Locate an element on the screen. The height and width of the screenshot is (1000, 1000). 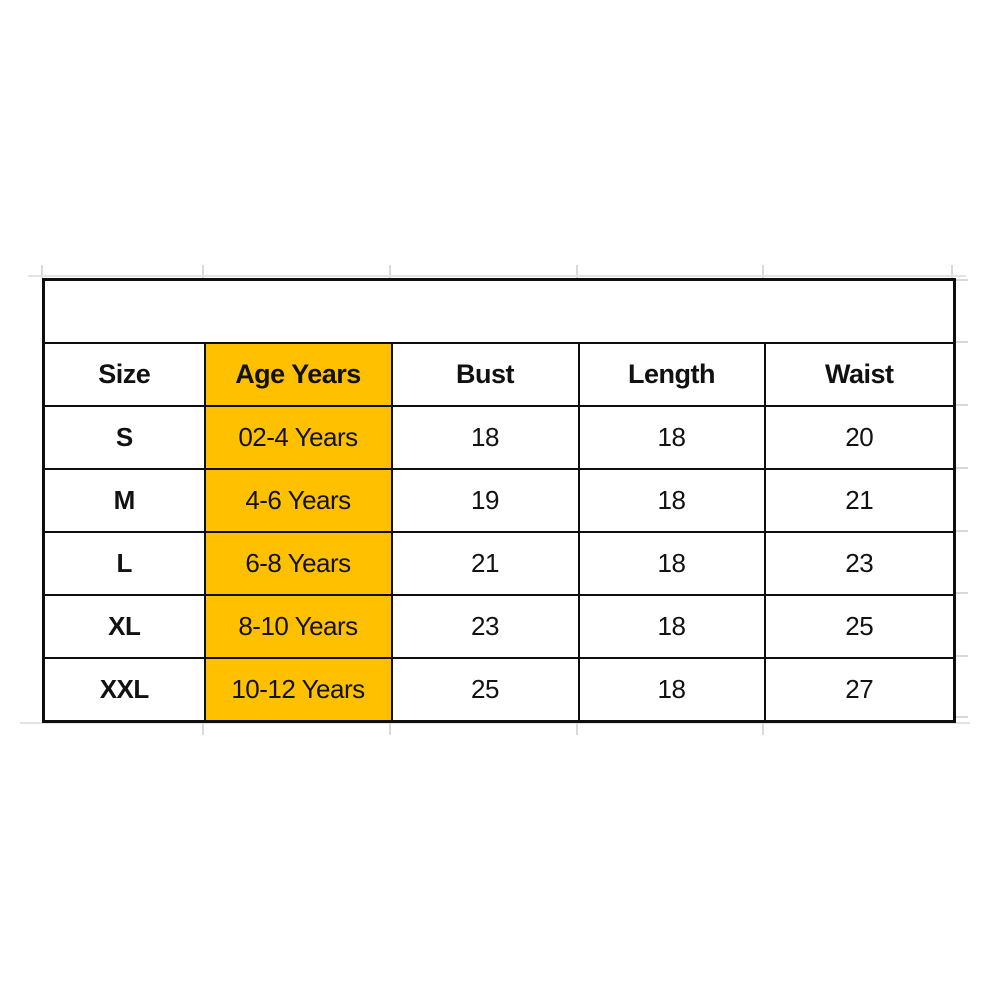
age-cell: 02-4 Years is located at coordinates (298, 437).